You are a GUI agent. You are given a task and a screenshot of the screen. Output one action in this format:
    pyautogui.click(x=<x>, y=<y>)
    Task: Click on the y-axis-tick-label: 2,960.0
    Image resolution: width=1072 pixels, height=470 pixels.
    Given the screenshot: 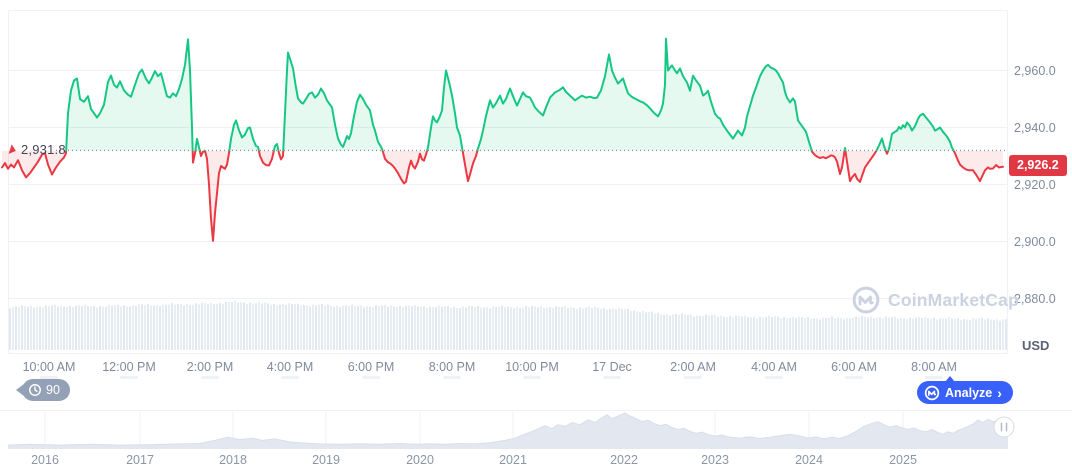 What is the action you would take?
    pyautogui.click(x=1035, y=71)
    